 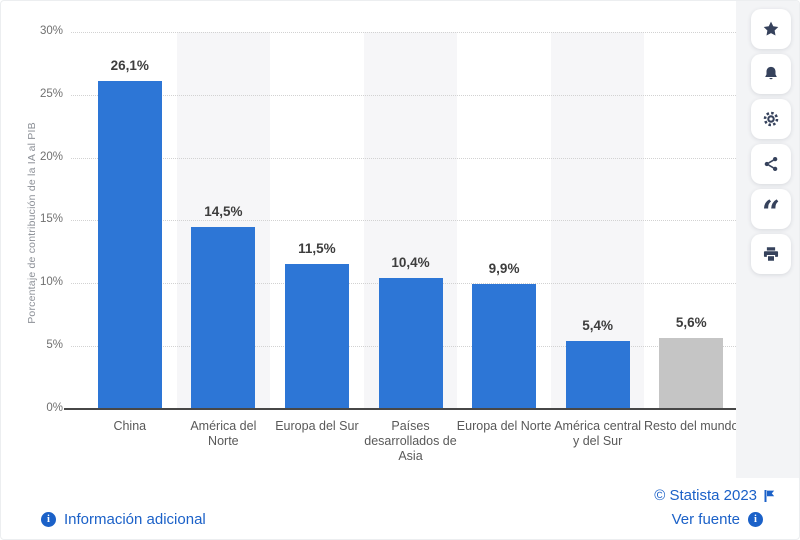 I want to click on copyright: © Statista 2023, so click(x=714, y=495).